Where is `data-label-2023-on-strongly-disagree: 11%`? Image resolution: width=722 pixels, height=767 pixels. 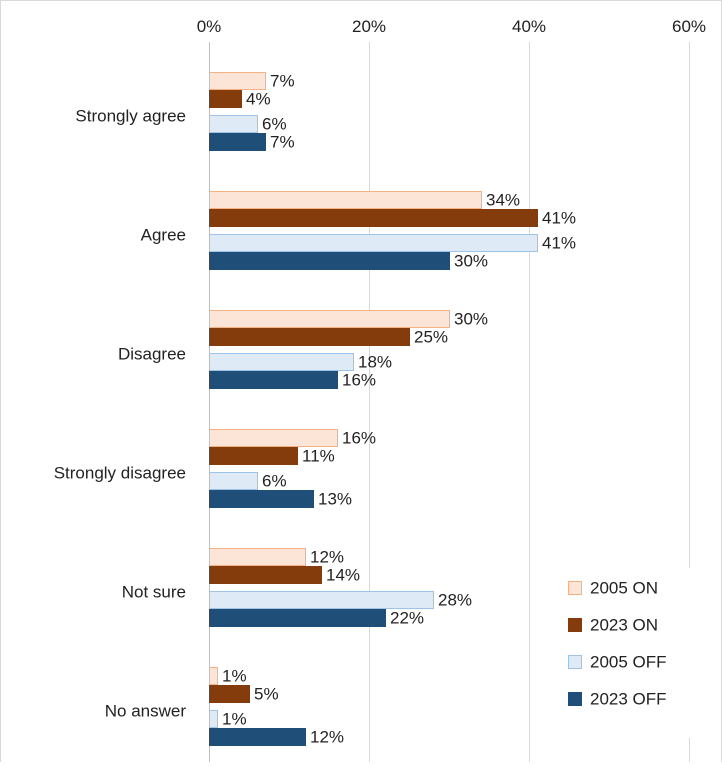
data-label-2023-on-strongly-disagree: 11% is located at coordinates (318, 455).